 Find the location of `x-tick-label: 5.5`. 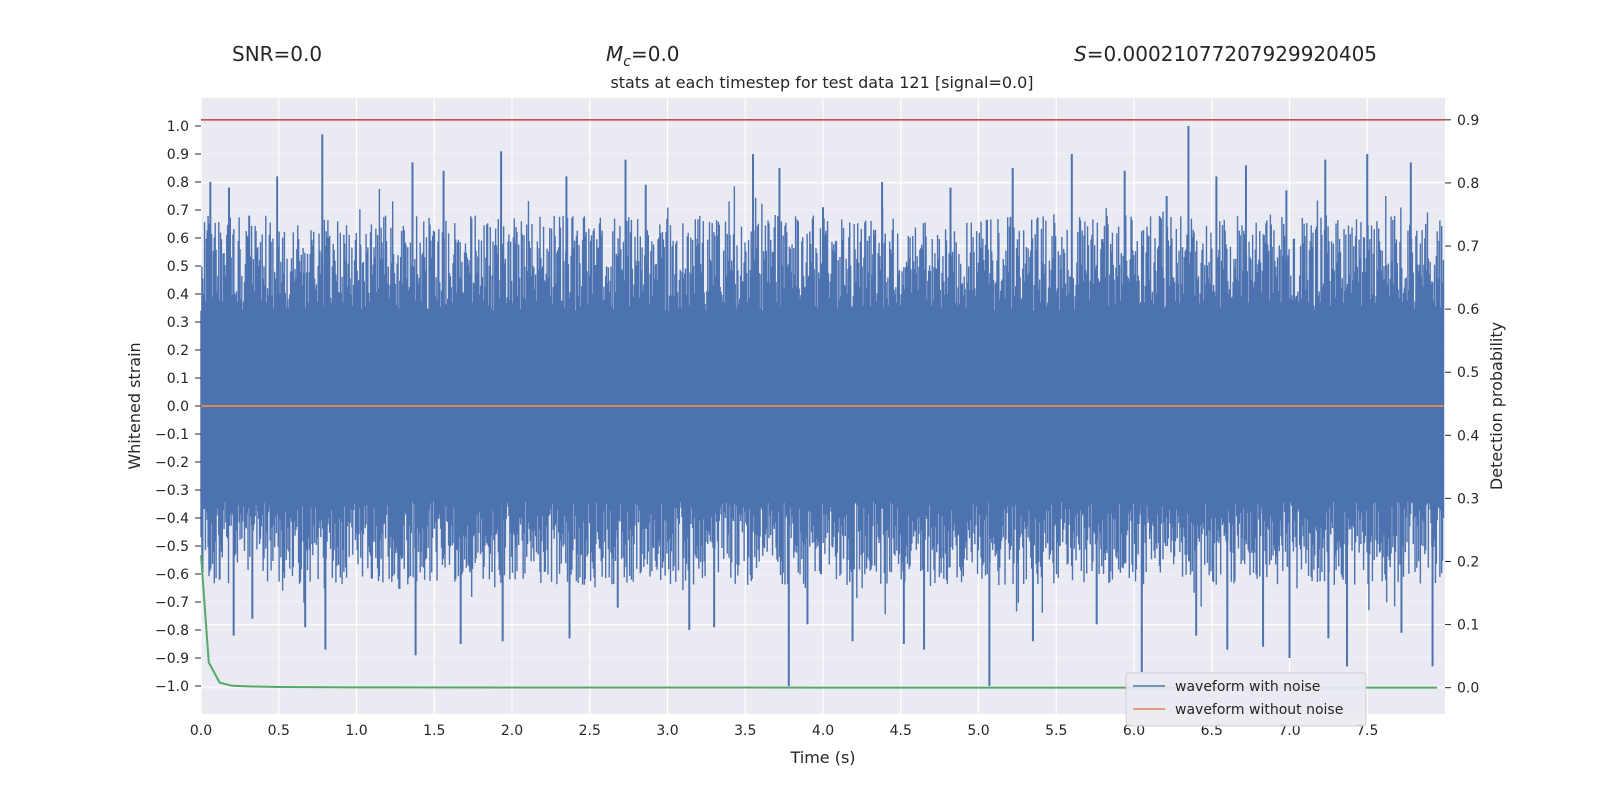

x-tick-label: 5.5 is located at coordinates (1056, 731).